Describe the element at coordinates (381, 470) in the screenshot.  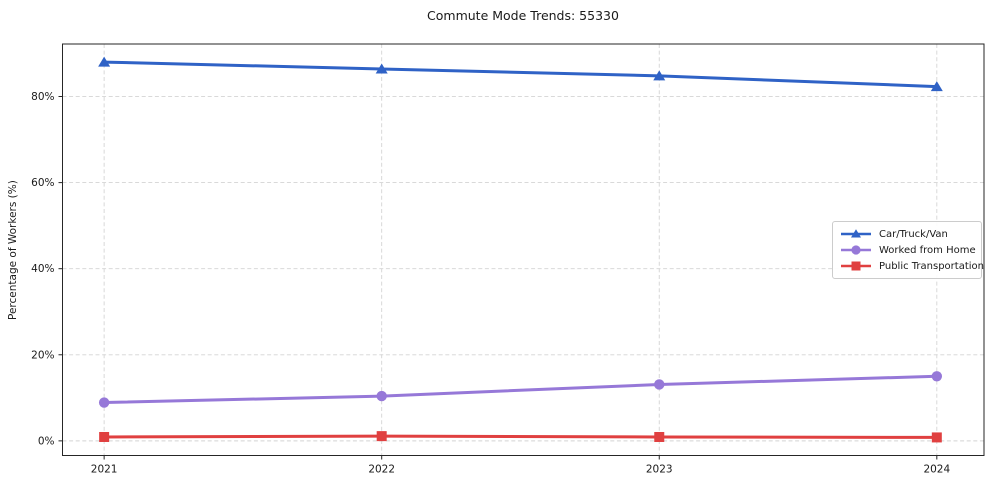
I see `x-tick-label: 2022` at that location.